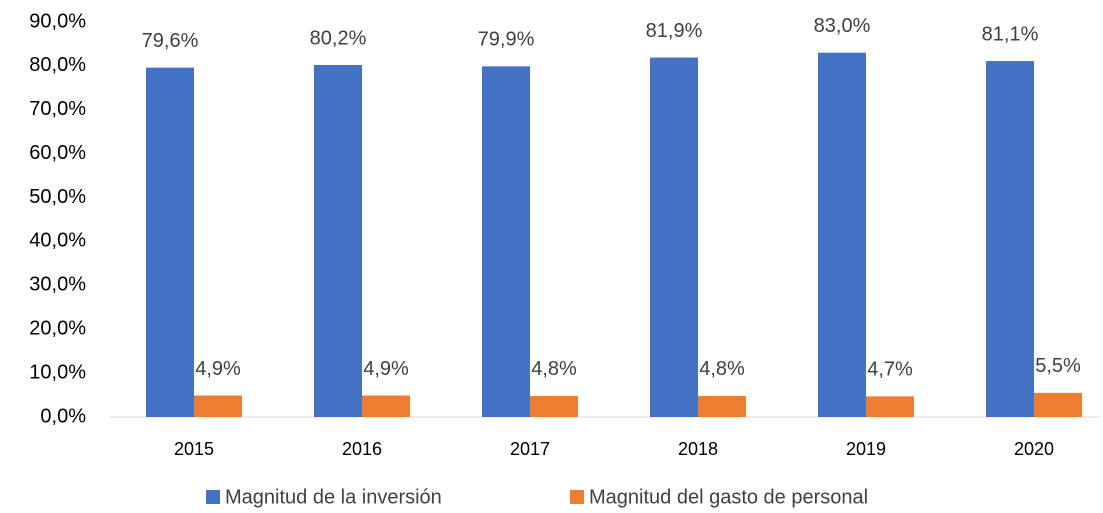 This screenshot has height=513, width=1103. I want to click on y-tick-label: 10,0%, so click(57, 372).